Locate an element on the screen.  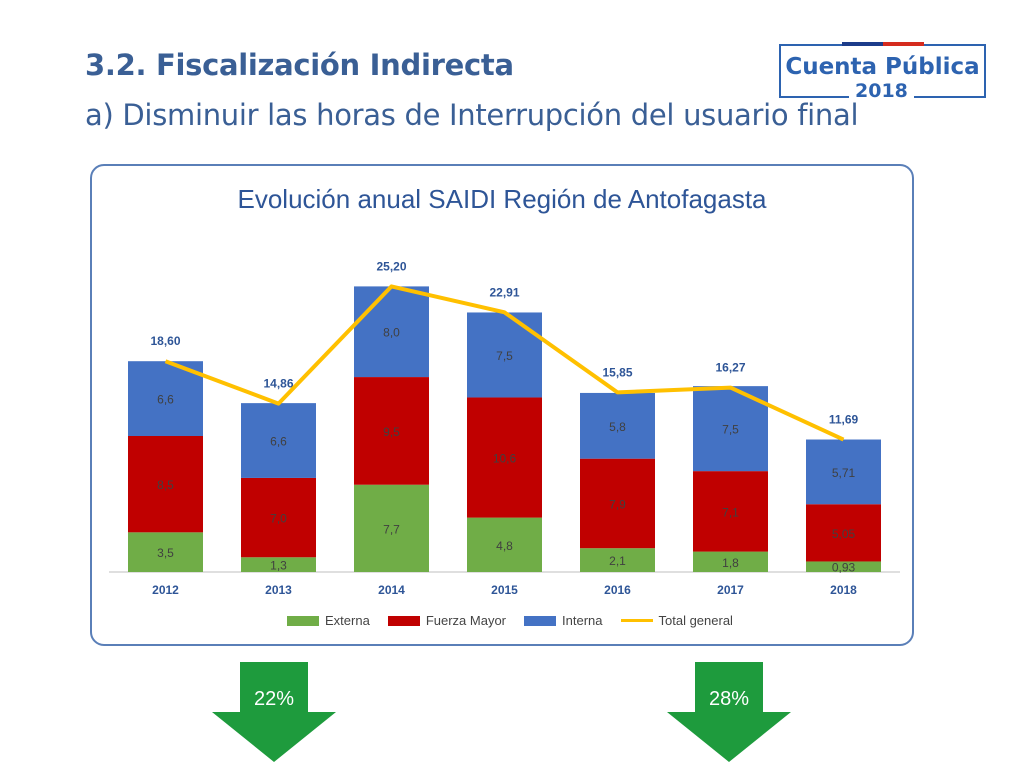
x-tick-label-2015: 2015 is located at coordinates (504, 590).